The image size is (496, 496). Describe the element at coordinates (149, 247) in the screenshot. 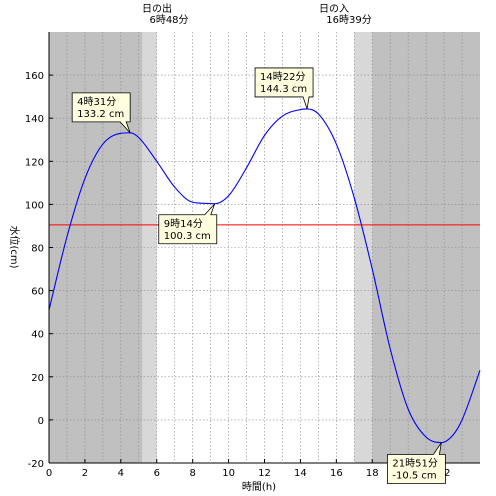

I see `dawn-twilight` at that location.